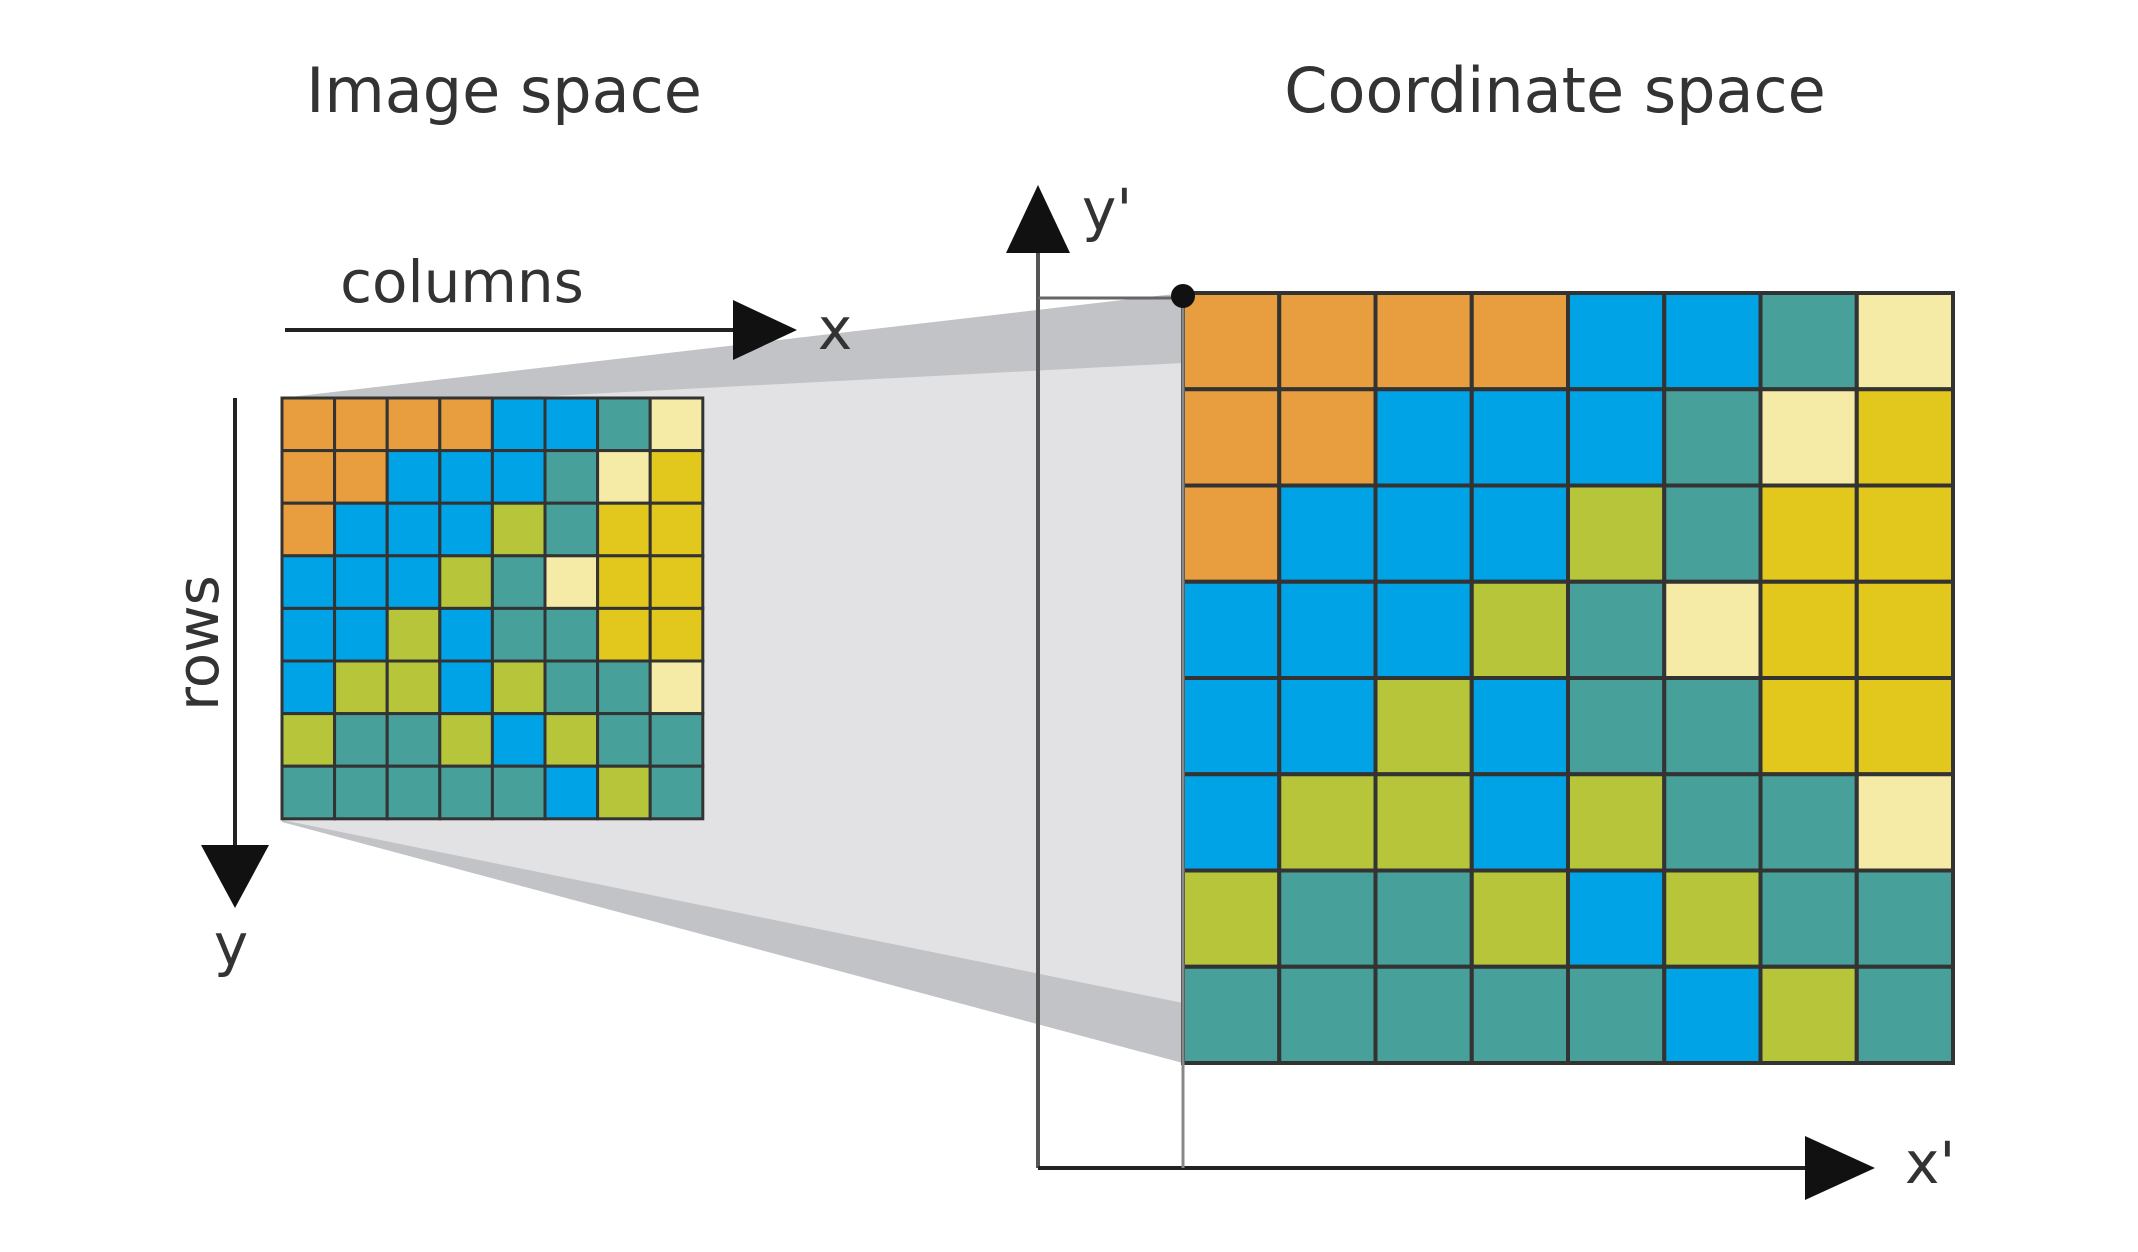  What do you see at coordinates (732, 351) in the screenshot?
I see `projection-funnel-top-edge` at bounding box center [732, 351].